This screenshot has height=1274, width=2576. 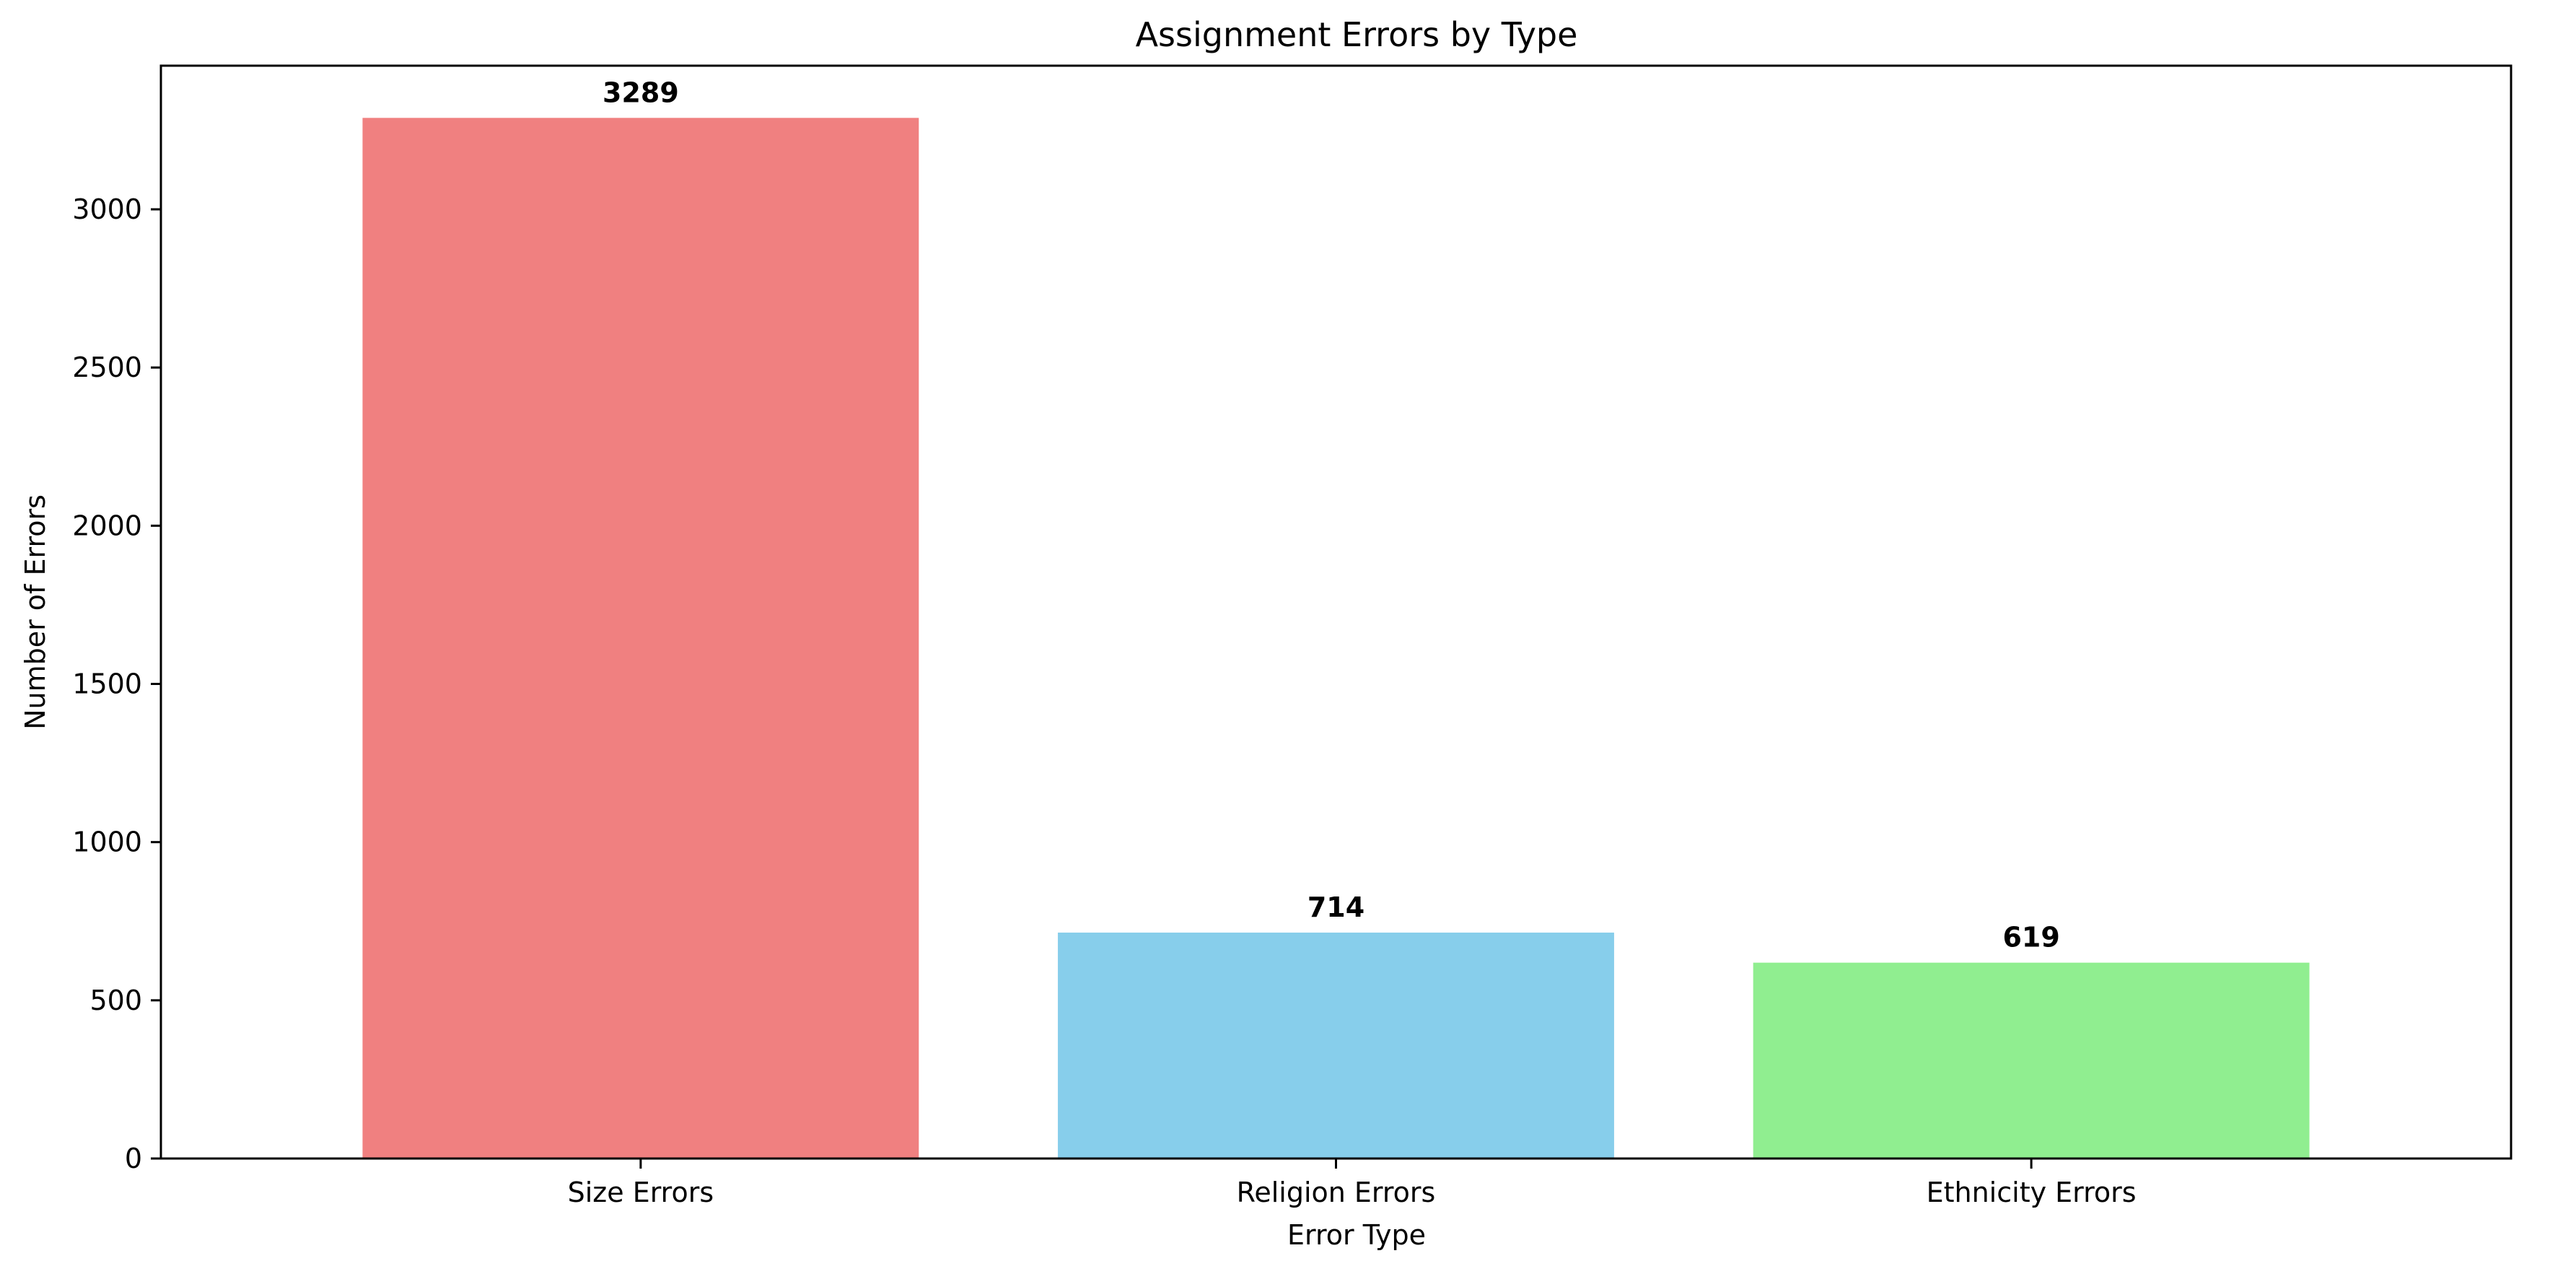 What do you see at coordinates (1335, 907) in the screenshot?
I see `bar-value-label-1: 714` at bounding box center [1335, 907].